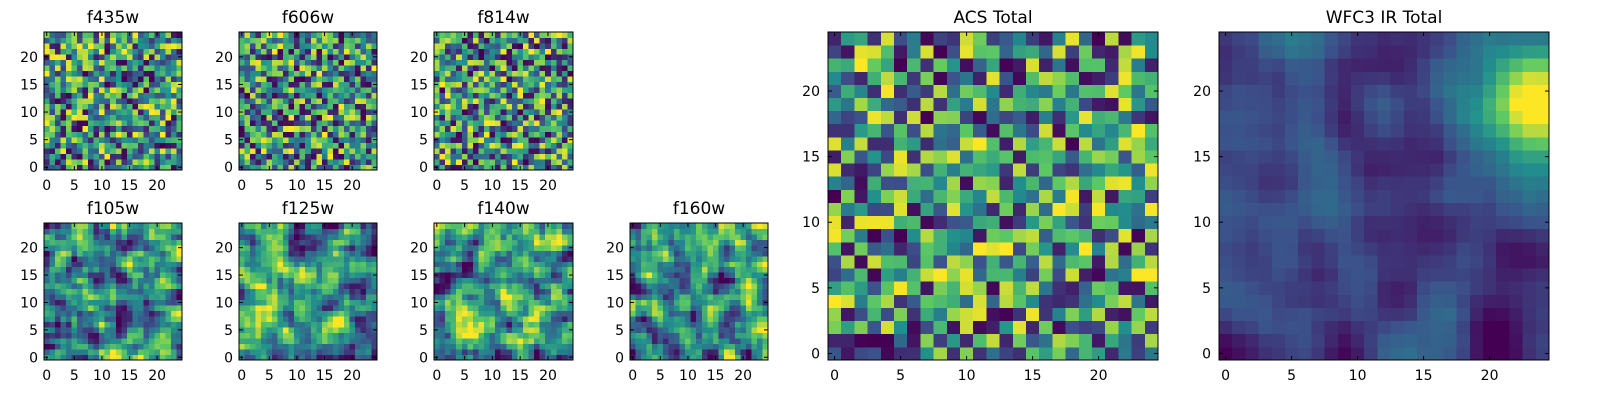 The image size is (1600, 400). I want to click on x-tick-label: 0, so click(436, 186).